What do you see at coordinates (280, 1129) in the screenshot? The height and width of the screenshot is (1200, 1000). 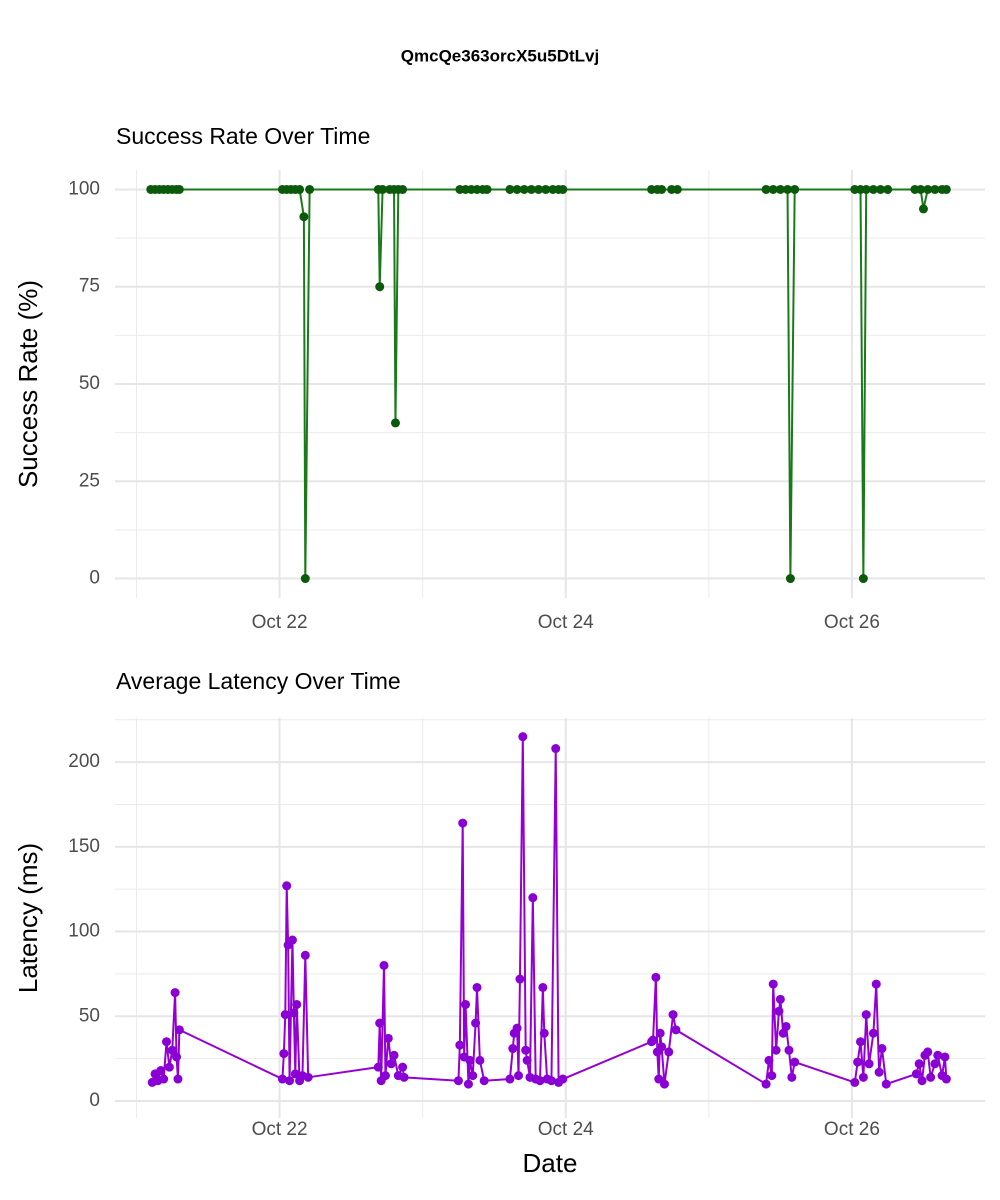 I see `x-tick-label: Oct 22` at bounding box center [280, 1129].